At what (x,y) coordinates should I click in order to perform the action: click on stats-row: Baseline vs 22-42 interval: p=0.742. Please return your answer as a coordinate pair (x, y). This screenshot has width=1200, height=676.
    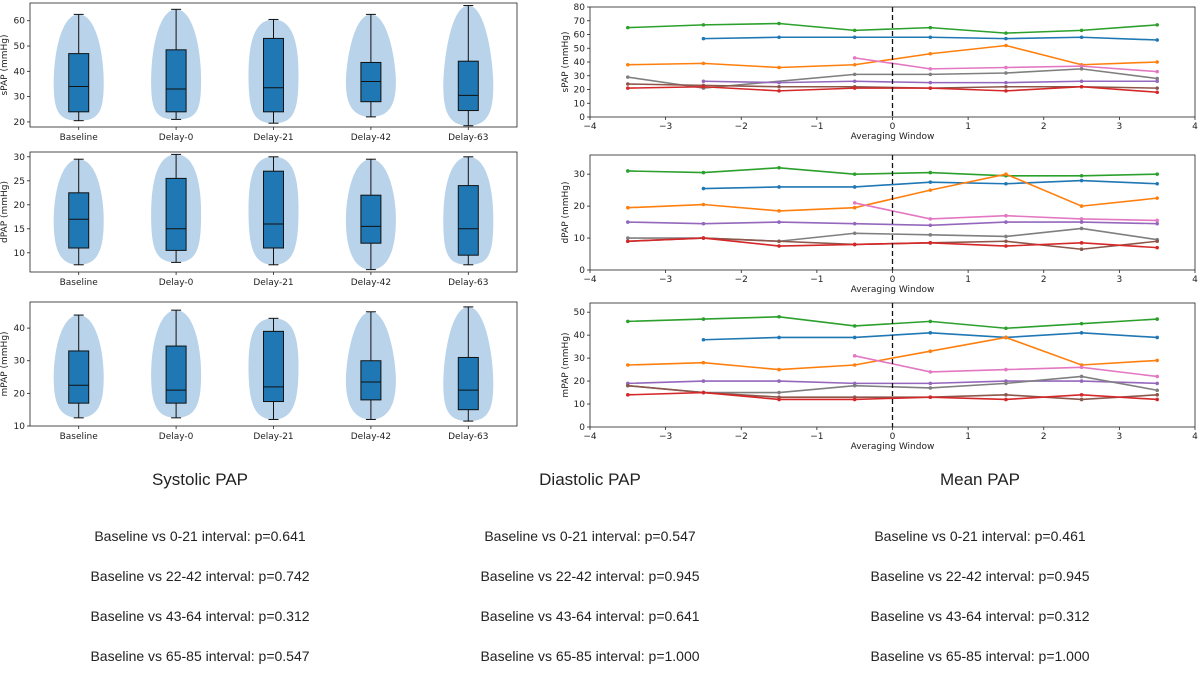
    Looking at the image, I should click on (200, 576).